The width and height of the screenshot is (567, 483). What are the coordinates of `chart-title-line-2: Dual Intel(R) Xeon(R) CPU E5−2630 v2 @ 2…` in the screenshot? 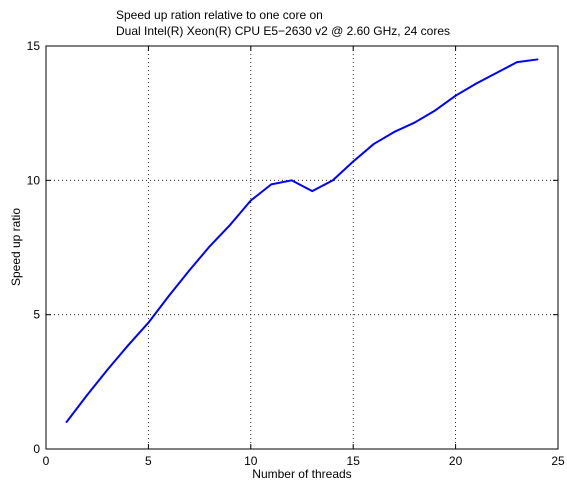 It's located at (283, 31).